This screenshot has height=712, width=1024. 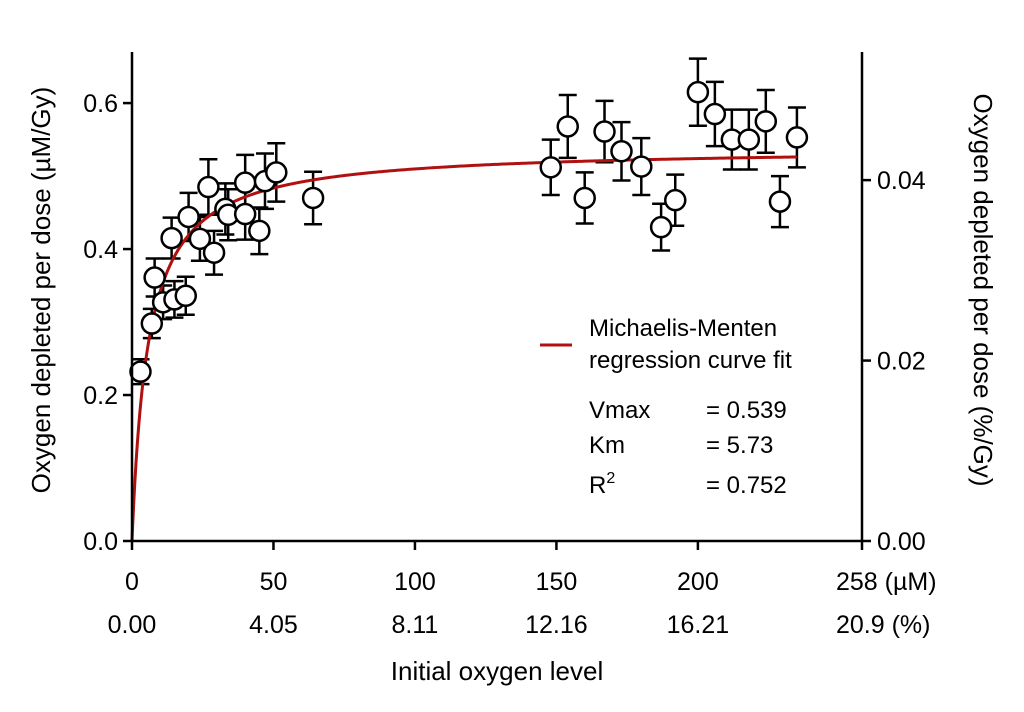 What do you see at coordinates (698, 582) in the screenshot?
I see `x-tick-label-um: 200` at bounding box center [698, 582].